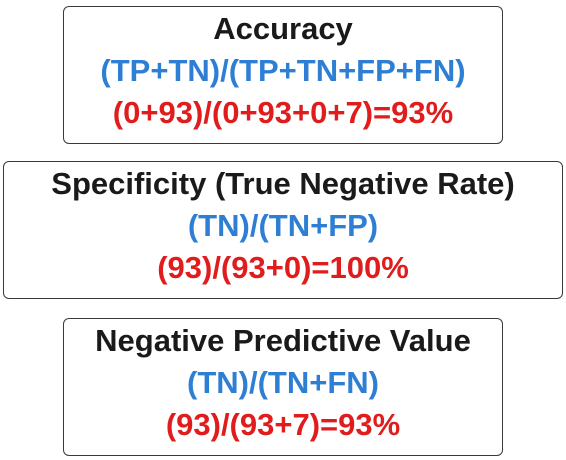 The height and width of the screenshot is (460, 566). What do you see at coordinates (283, 340) in the screenshot?
I see `metric-title: Negative Predictive Value` at bounding box center [283, 340].